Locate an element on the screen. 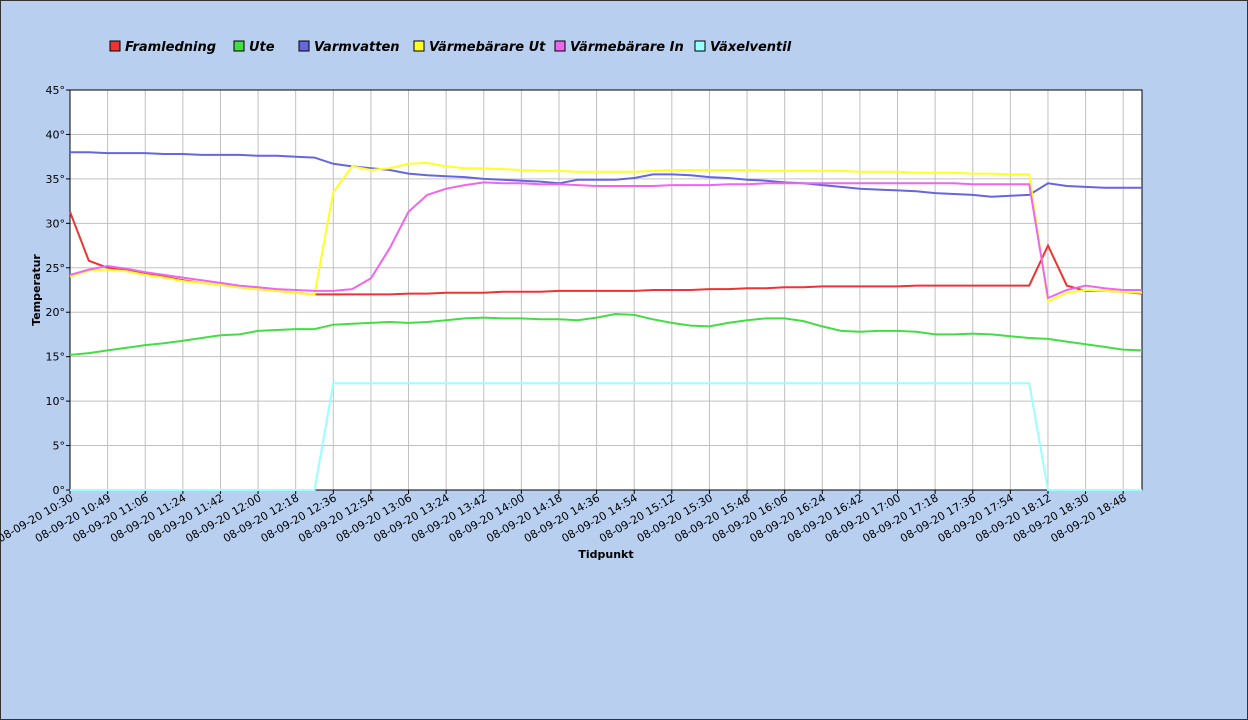 Image resolution: width=1248 pixels, height=720 pixels. legend-item: Värmebärare In is located at coordinates (619, 47).